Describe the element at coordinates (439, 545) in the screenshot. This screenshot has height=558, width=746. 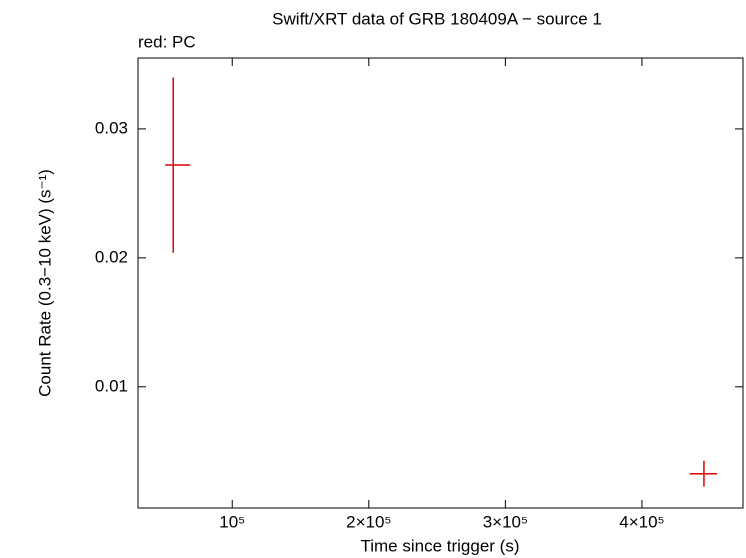
I see `x-axis-label: Time since trigger (s)` at that location.